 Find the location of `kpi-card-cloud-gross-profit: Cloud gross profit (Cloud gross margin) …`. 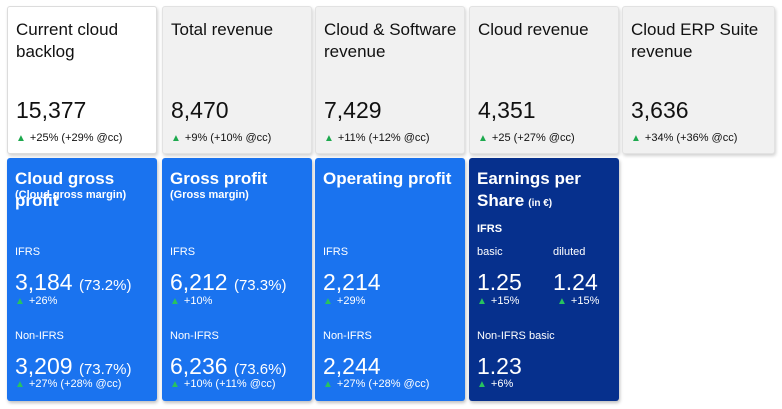

kpi-card-cloud-gross-profit: Cloud gross profit (Cloud gross margin) … is located at coordinates (82, 279).